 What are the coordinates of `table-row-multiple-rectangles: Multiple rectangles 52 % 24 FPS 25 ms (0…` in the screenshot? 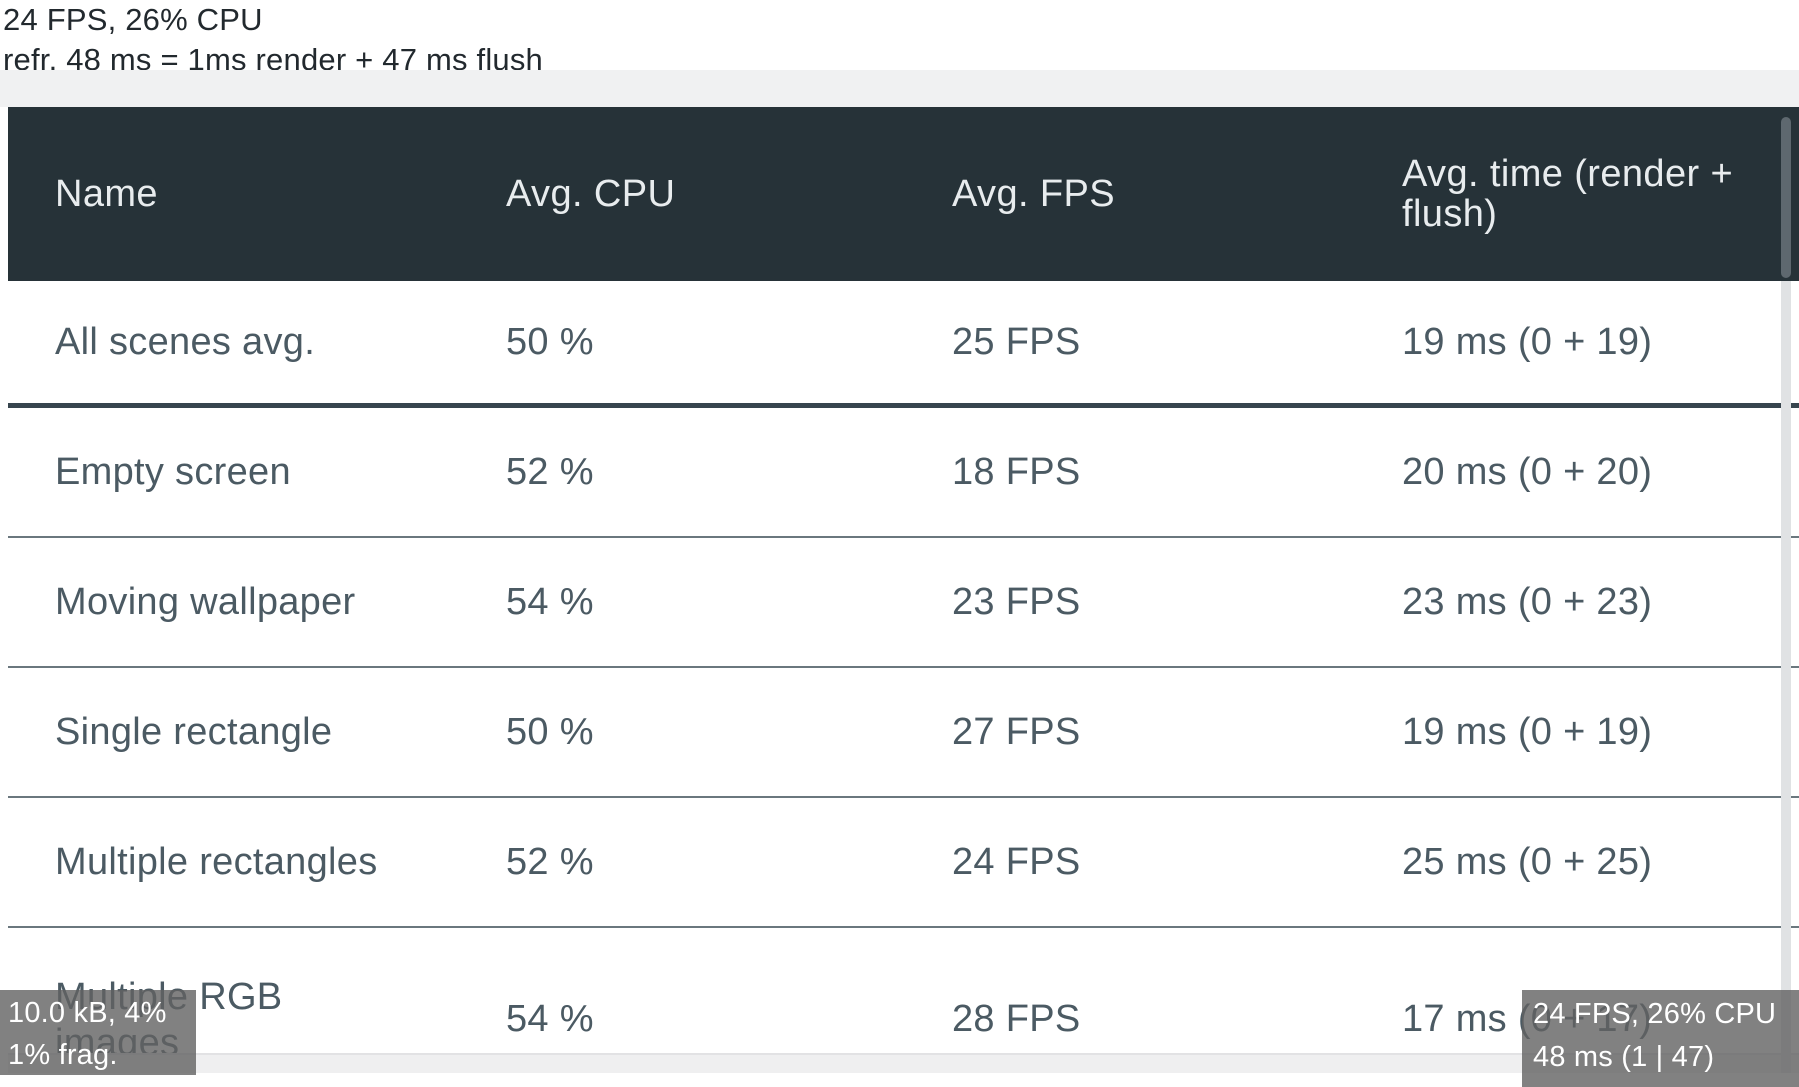 It's located at (903, 863).